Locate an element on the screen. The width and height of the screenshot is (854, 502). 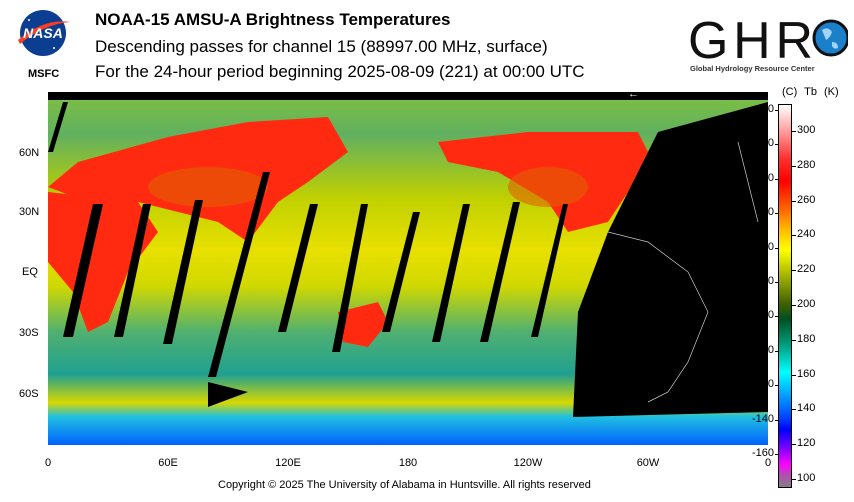
celsius-tick-label: -120 is located at coordinates (762, 384).